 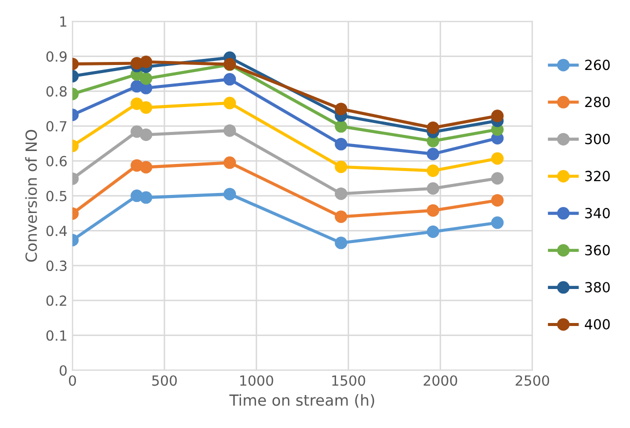 What do you see at coordinates (533, 380) in the screenshot?
I see `x-tick-label: 2500` at bounding box center [533, 380].